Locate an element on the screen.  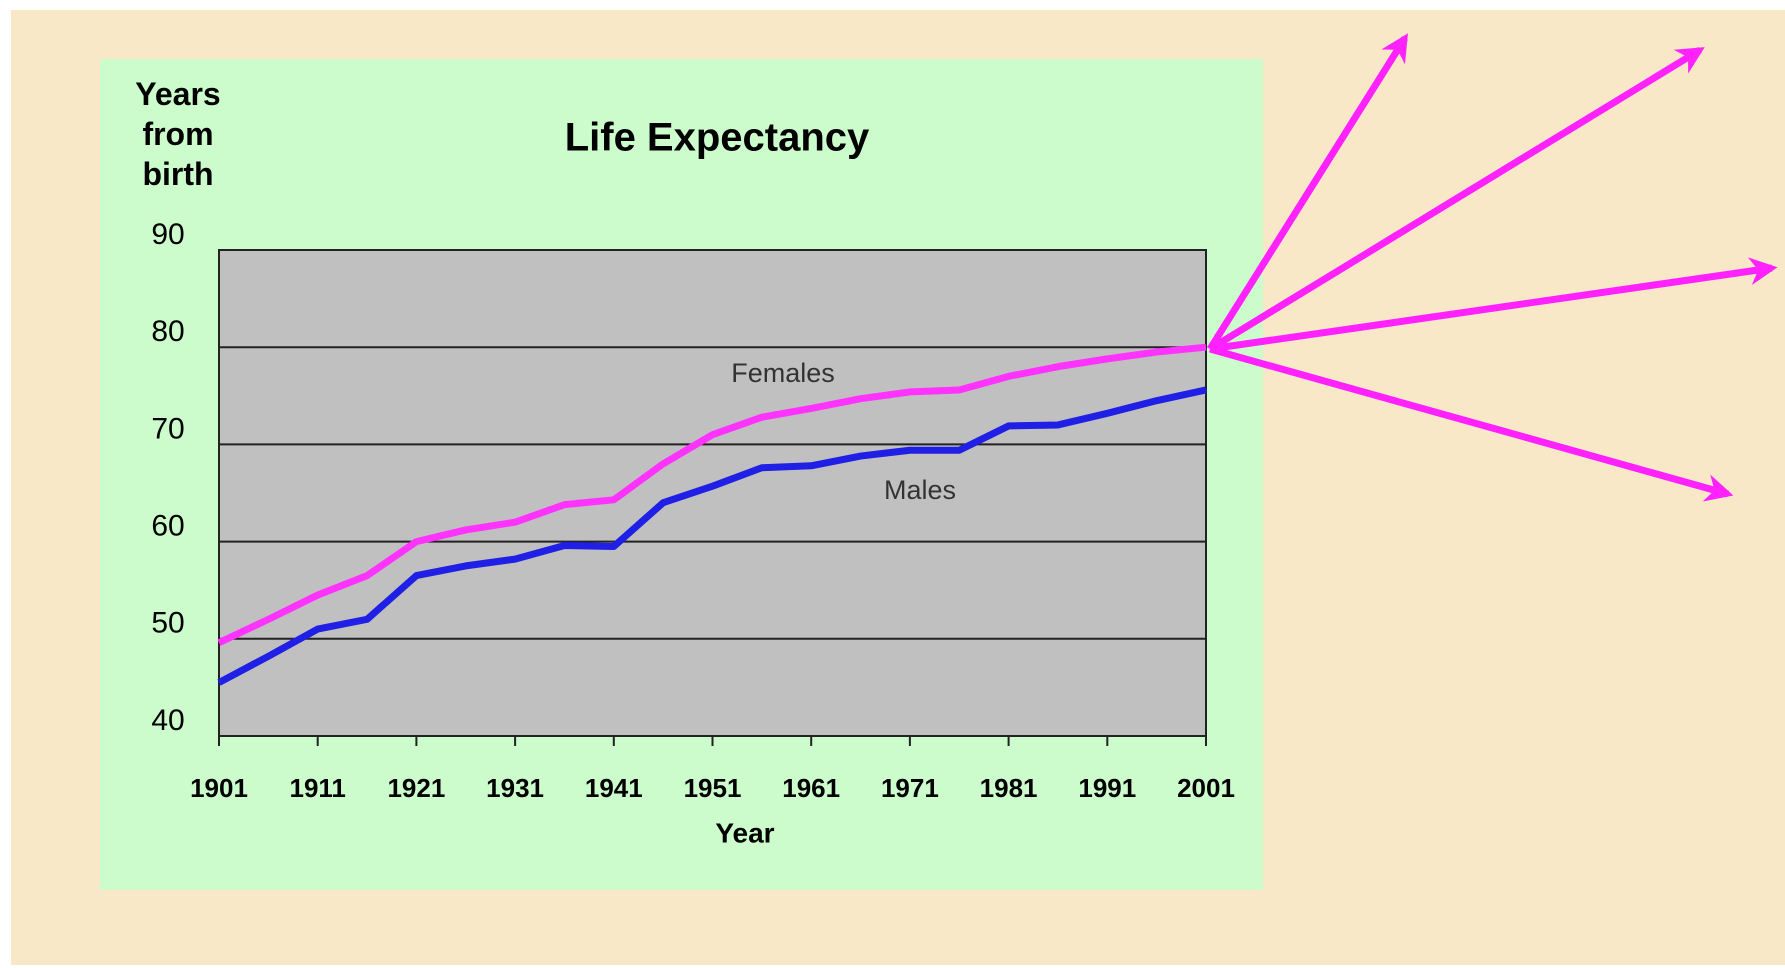
x-tick-label: 1971 is located at coordinates (910, 788).